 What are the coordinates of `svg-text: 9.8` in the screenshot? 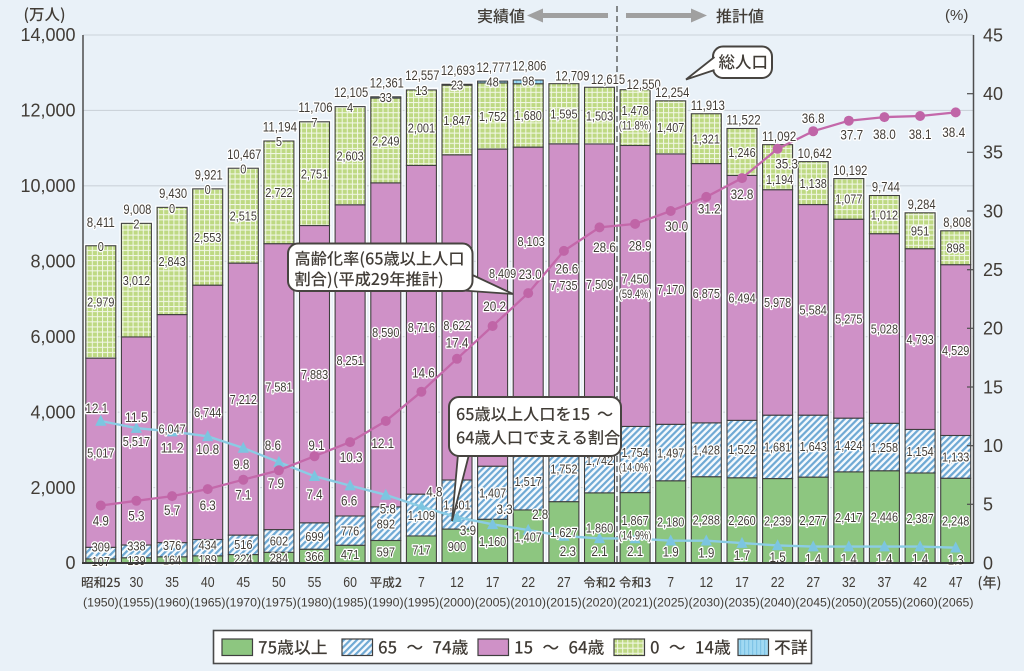 It's located at (241, 464).